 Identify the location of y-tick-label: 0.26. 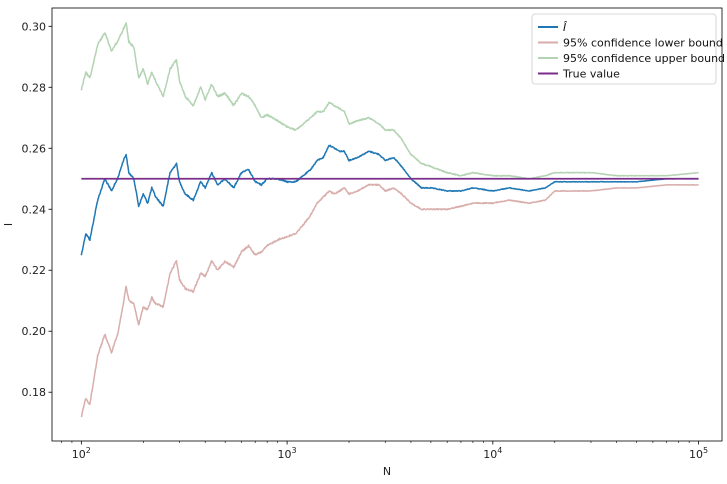
(34, 148).